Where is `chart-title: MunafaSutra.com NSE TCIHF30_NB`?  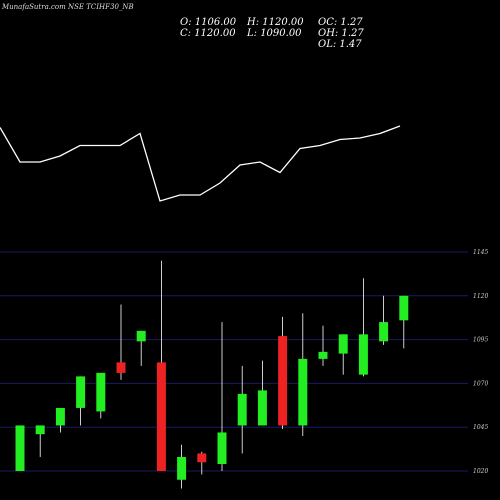 chart-title: MunafaSutra.com NSE TCIHF30_NB is located at coordinates (68, 7).